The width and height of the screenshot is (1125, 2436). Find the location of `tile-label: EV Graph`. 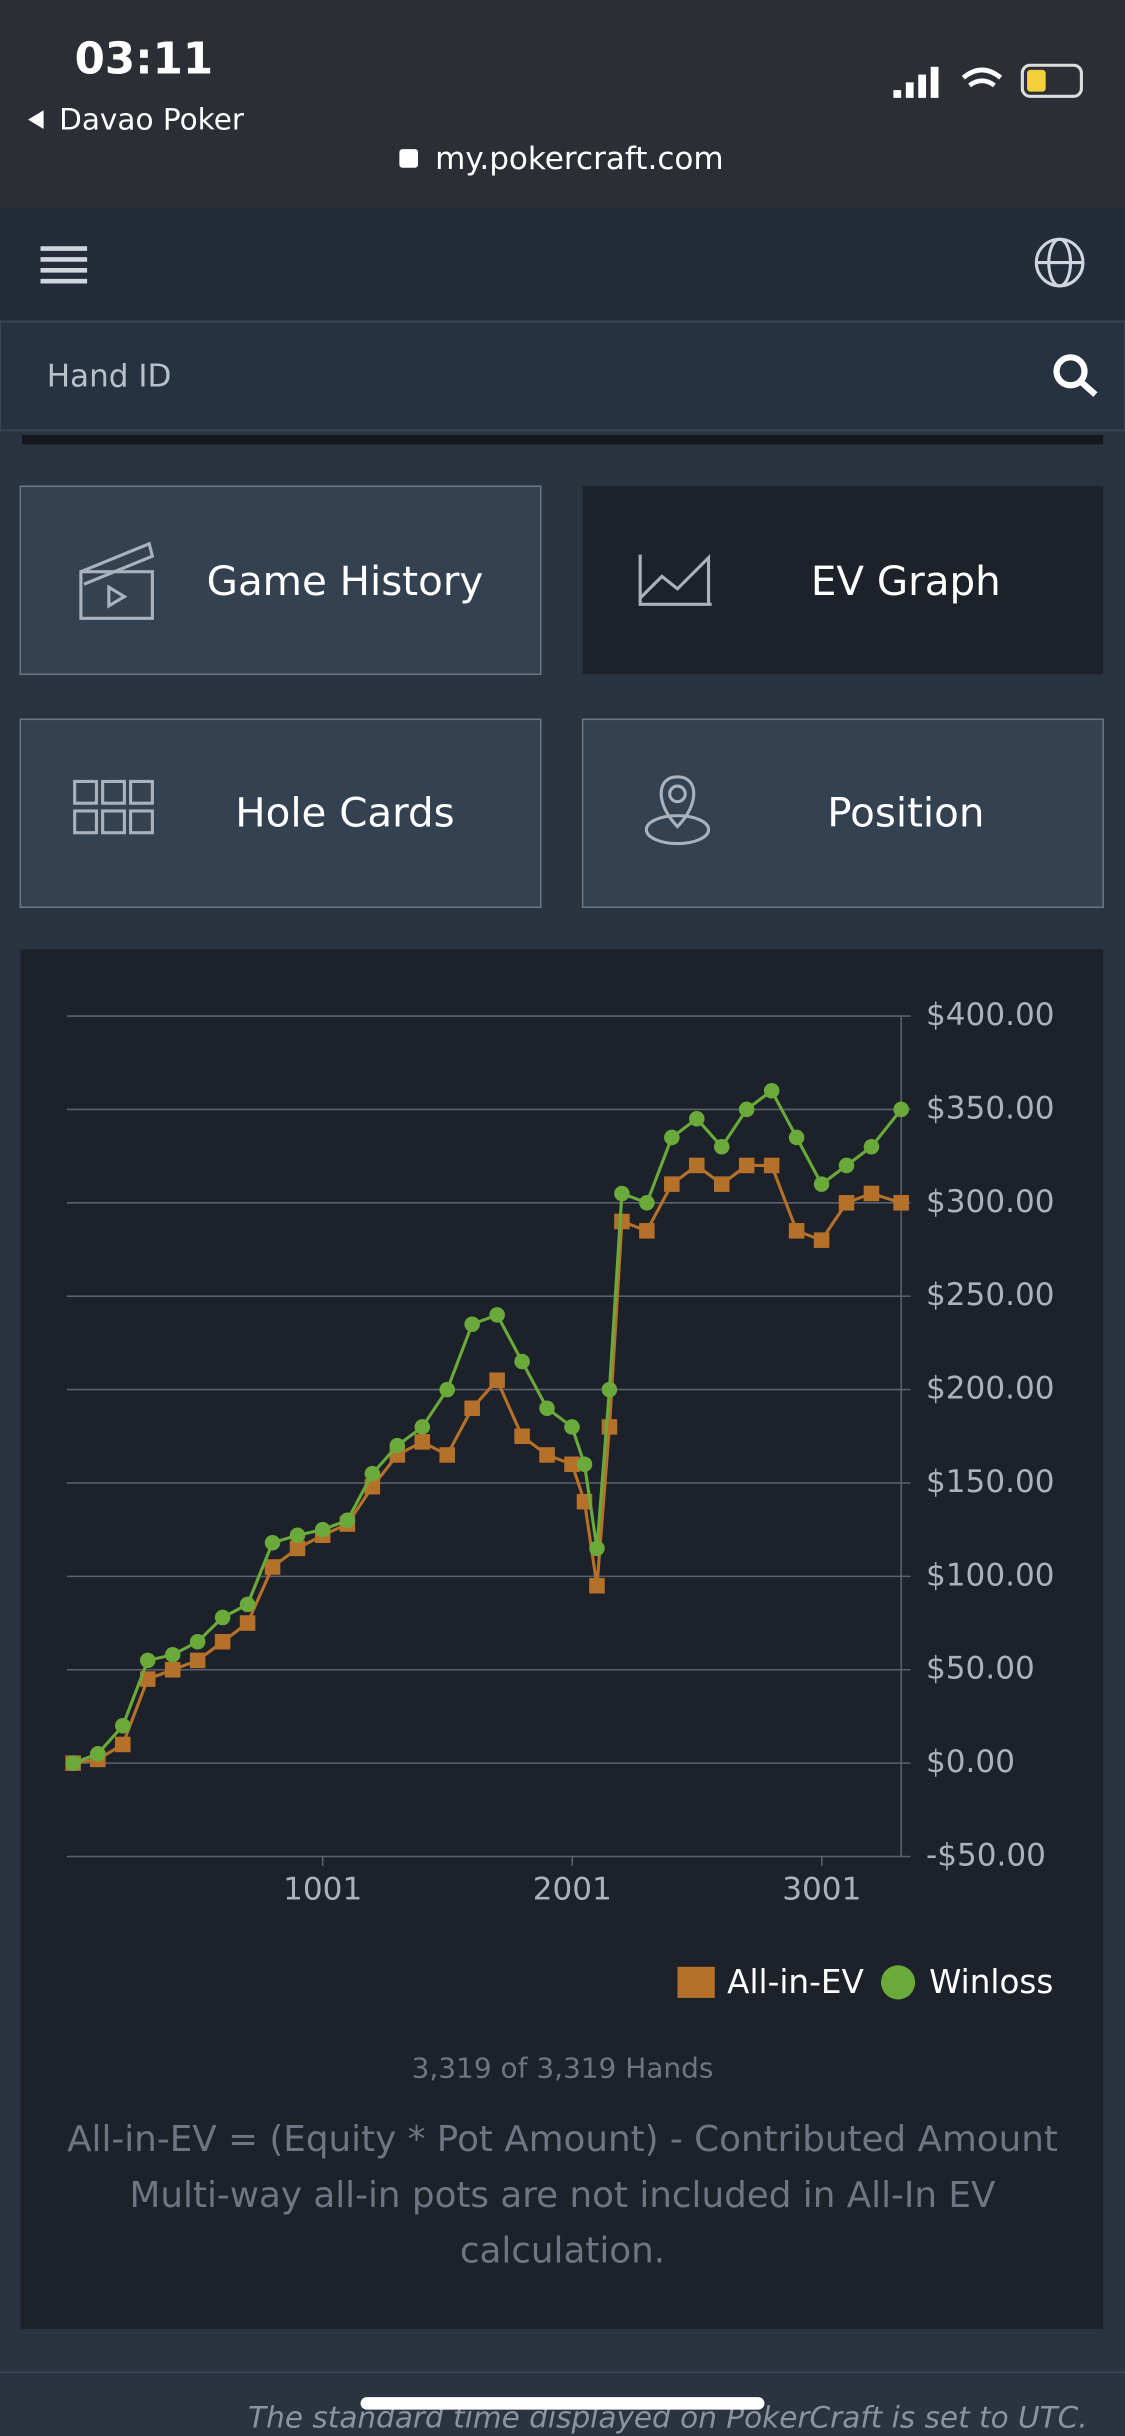

tile-label: EV Graph is located at coordinates (906, 581).